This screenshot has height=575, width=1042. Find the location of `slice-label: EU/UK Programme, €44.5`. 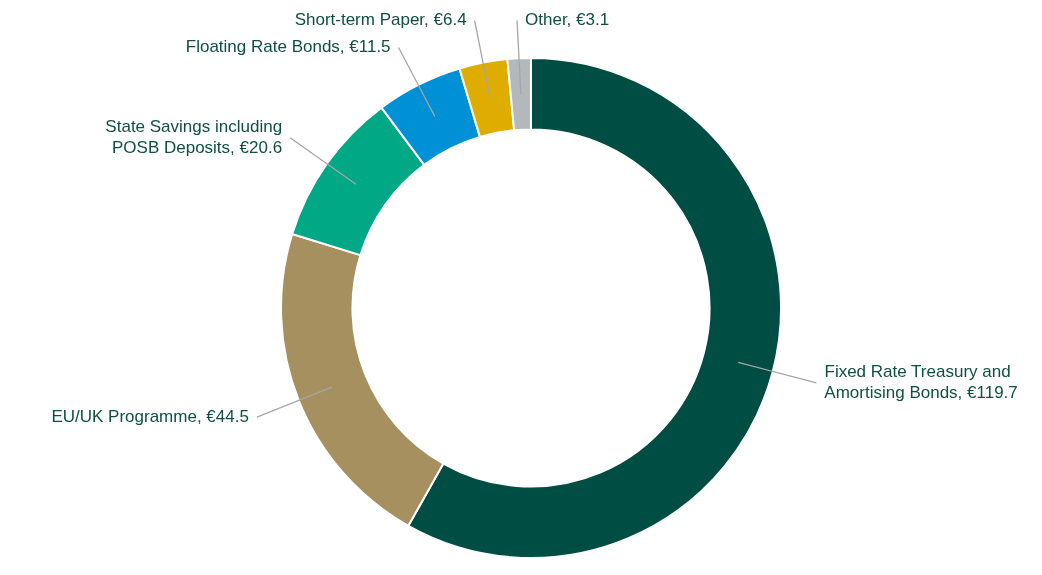

slice-label: EU/UK Programme, €44.5 is located at coordinates (150, 416).